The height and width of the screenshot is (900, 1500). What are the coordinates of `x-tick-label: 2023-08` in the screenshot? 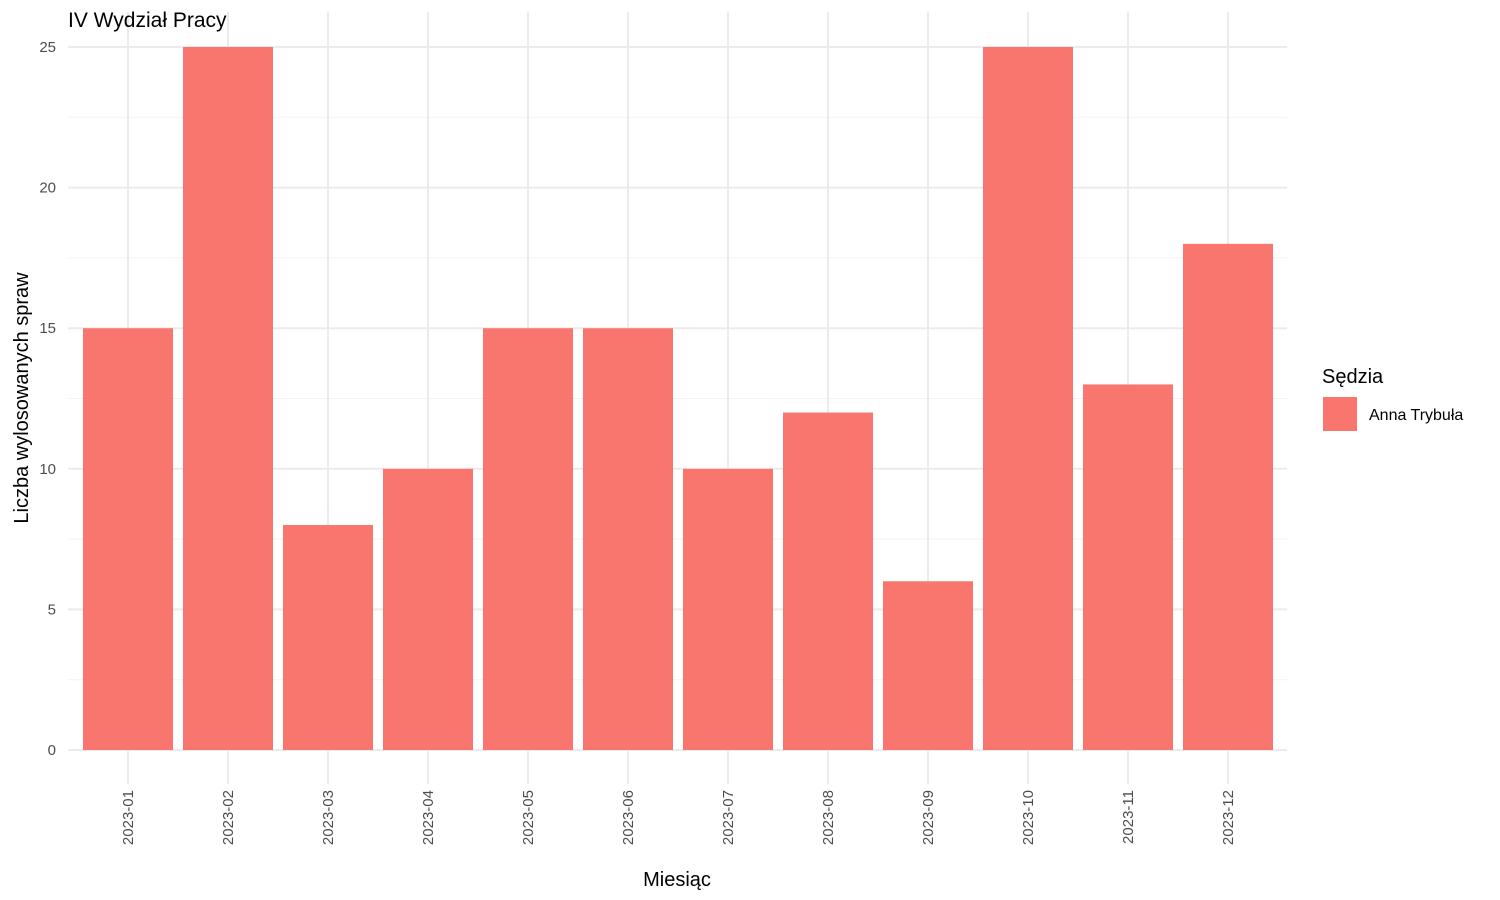 It's located at (828, 817).